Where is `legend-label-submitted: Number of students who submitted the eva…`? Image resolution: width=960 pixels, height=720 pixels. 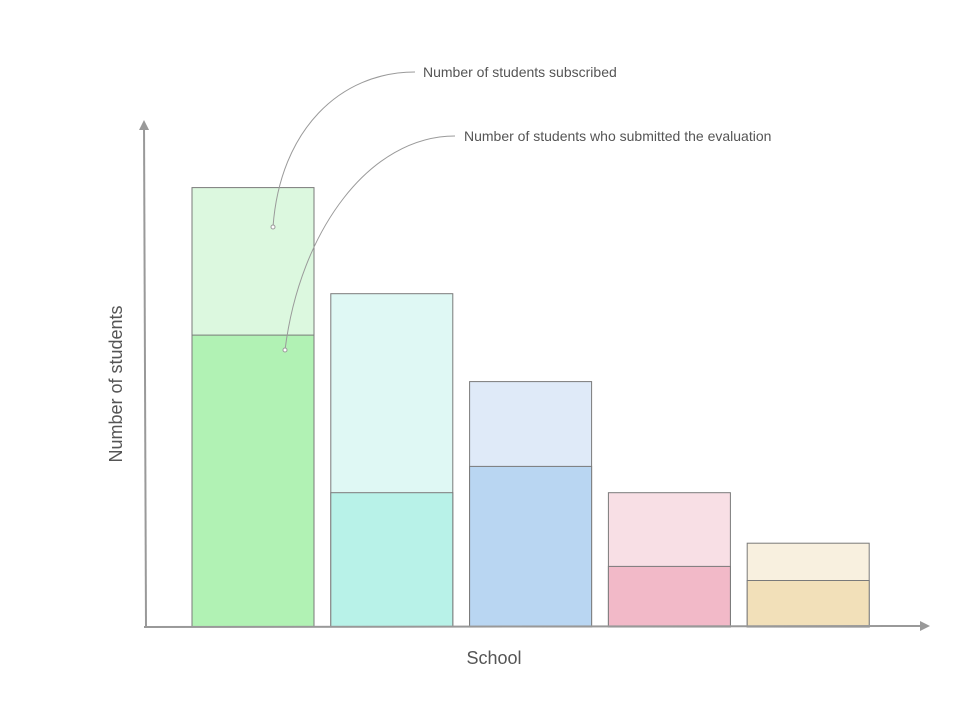 legend-label-submitted: Number of students who submitted the eva… is located at coordinates (617, 136).